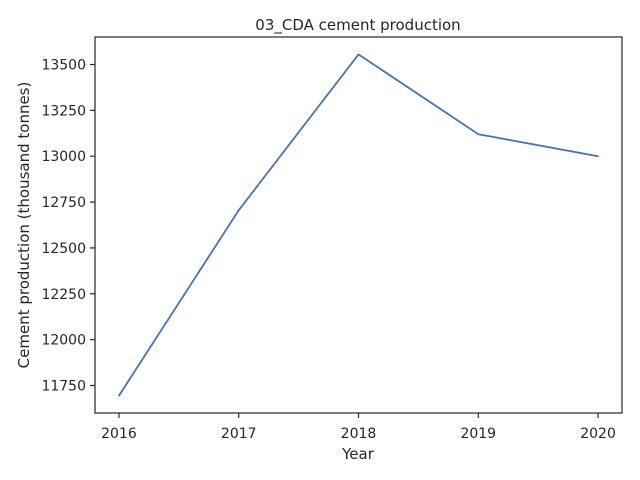 The image size is (640, 480). I want to click on y-tick-label: 12750, so click(63, 203).